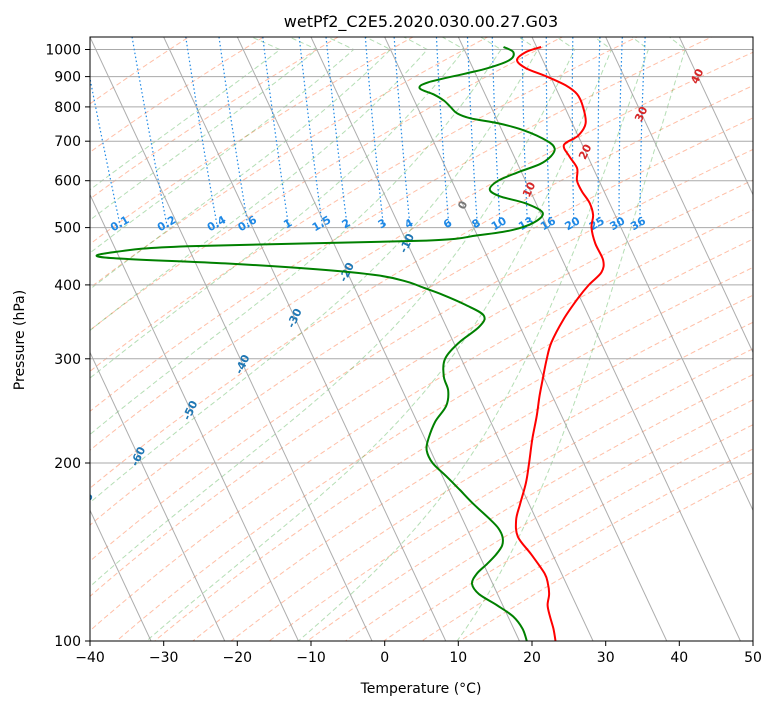 Image resolution: width=775 pixels, height=708 pixels. I want to click on y-axis-ticks: 100 200 300 400 500 600 700 800 900 1000, so click(67, 346).